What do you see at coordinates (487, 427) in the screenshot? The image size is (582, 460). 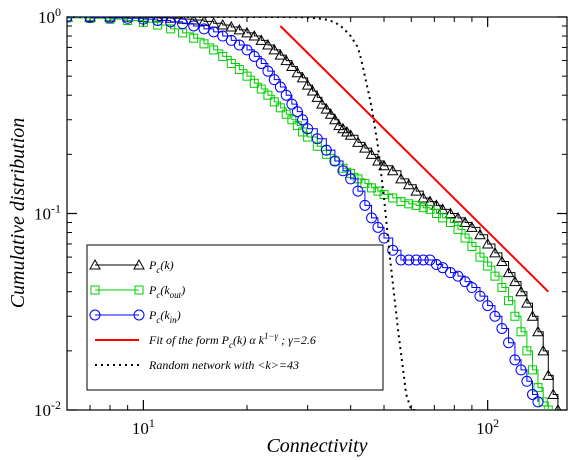 I see `x-tick-label: 10²` at bounding box center [487, 427].